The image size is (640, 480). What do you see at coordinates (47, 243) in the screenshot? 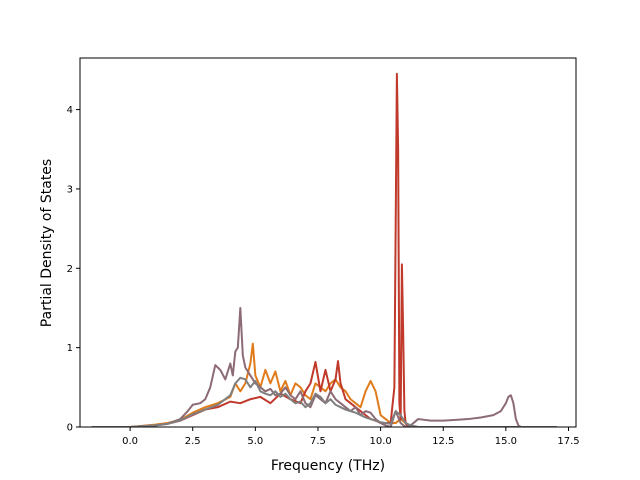
I see `y-axis-label: Partial Density of States` at bounding box center [47, 243].